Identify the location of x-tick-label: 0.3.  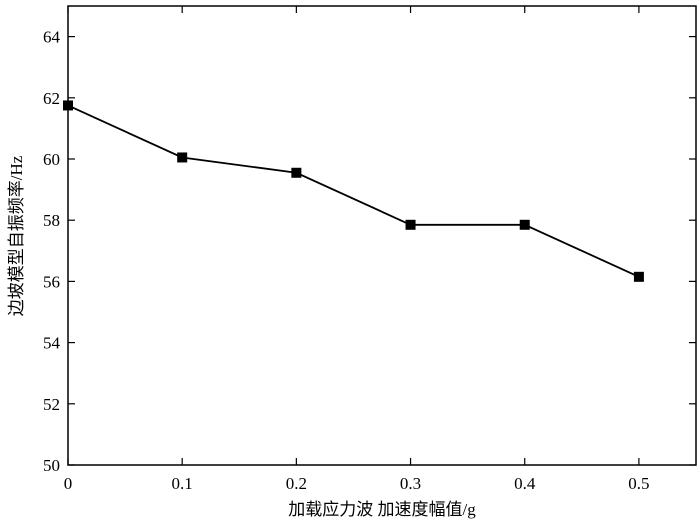
(410, 483).